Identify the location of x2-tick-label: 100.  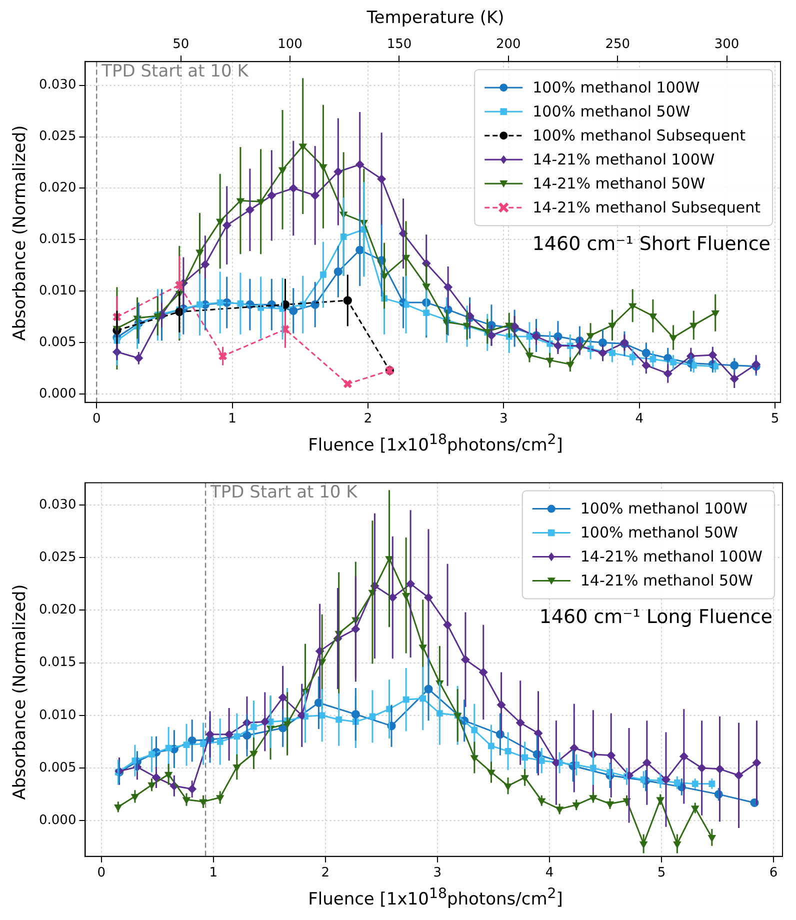
(290, 44).